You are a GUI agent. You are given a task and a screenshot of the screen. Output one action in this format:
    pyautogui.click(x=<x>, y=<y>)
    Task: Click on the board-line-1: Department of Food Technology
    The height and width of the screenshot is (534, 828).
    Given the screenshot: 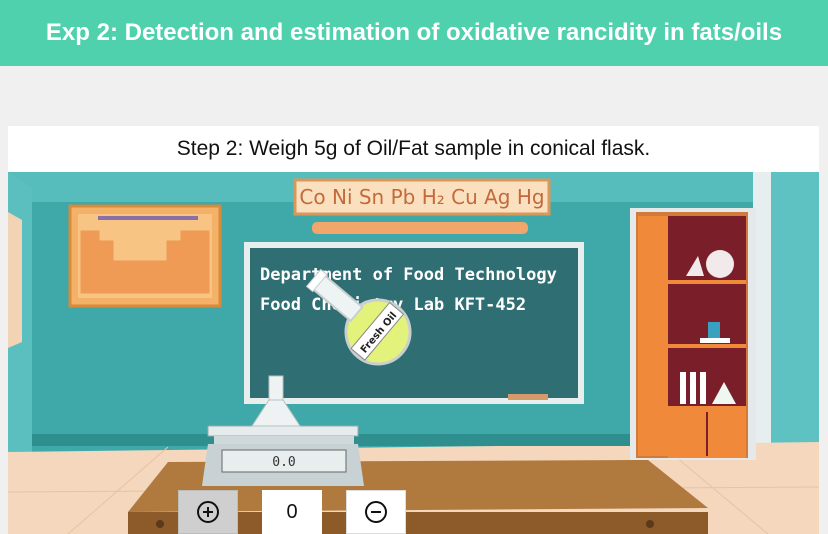 What is the action you would take?
    pyautogui.click(x=408, y=275)
    